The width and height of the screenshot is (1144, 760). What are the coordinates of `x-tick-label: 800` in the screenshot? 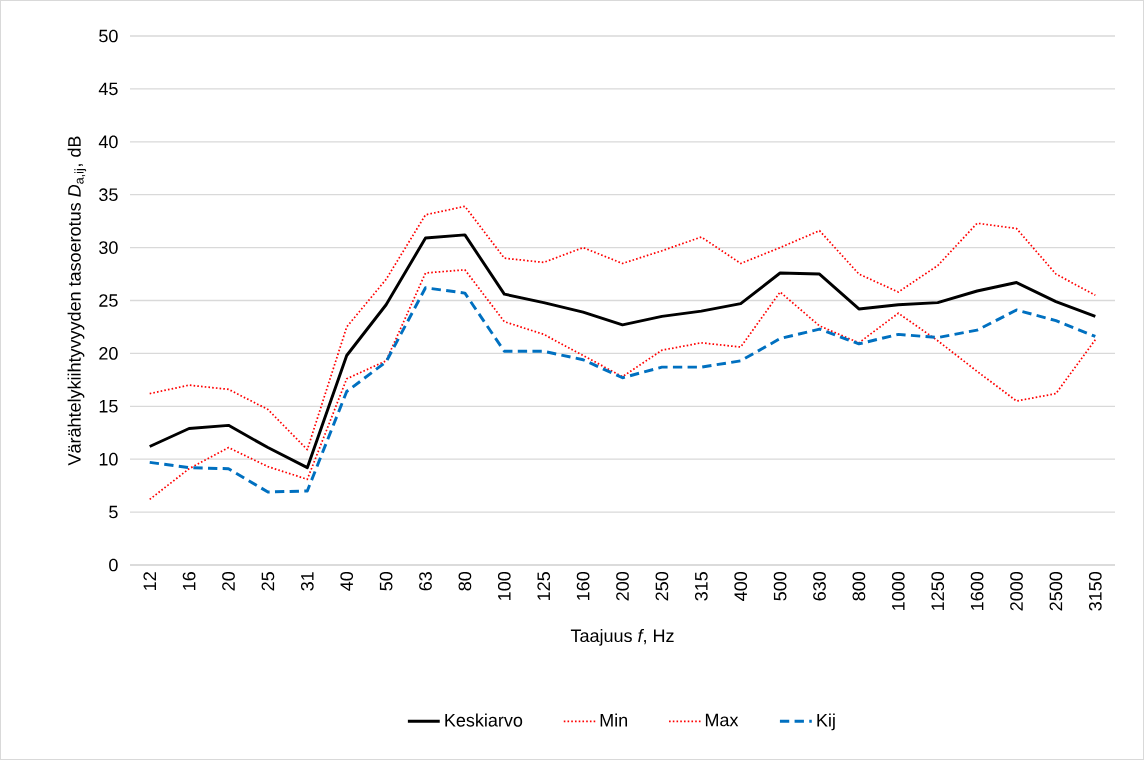 It's located at (859, 586).